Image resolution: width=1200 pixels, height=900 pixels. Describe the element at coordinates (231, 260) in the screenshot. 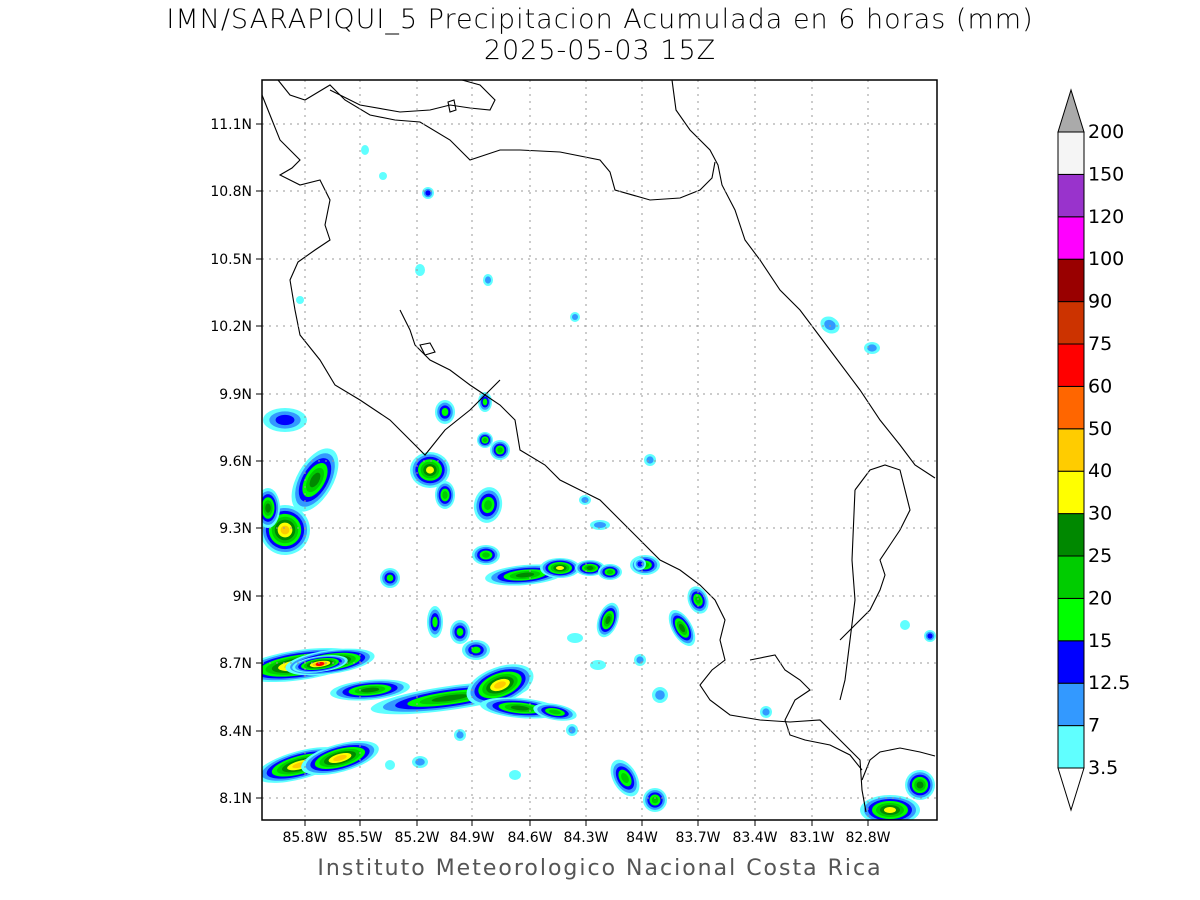

I see `lat-tick-label: 10.5N` at that location.